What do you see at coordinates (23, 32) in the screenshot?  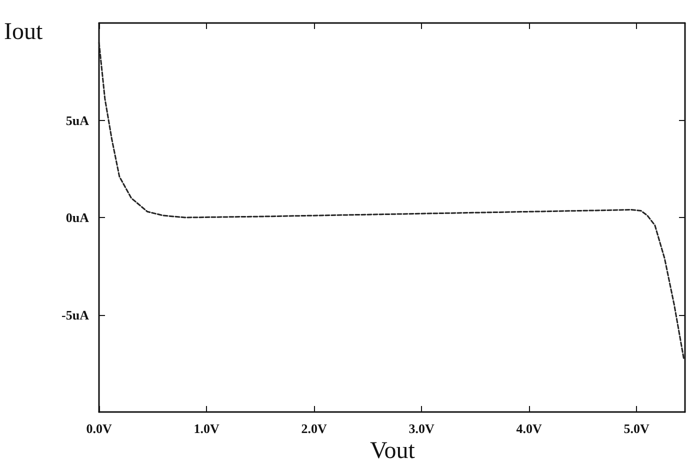 I see `y-axis-title: Iout` at bounding box center [23, 32].